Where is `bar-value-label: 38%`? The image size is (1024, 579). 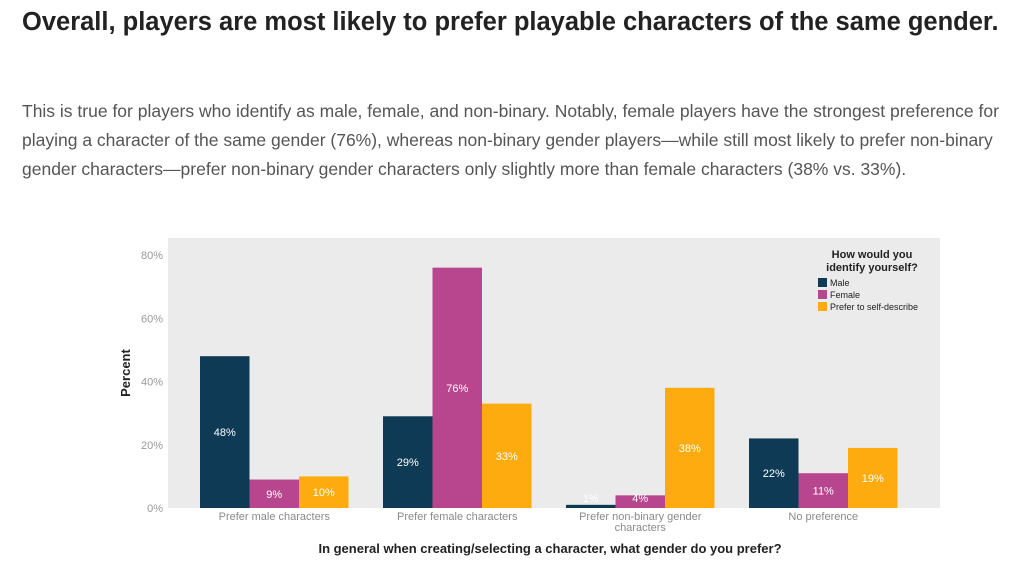 bar-value-label: 38% is located at coordinates (690, 449).